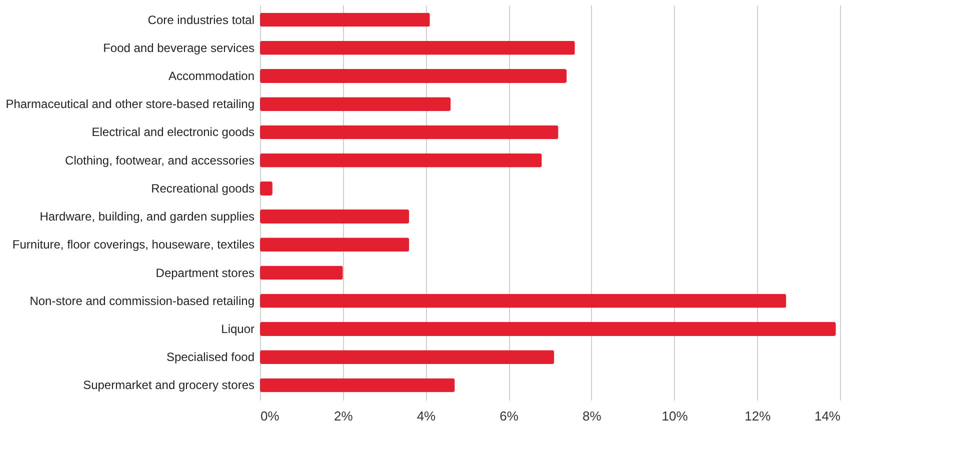  What do you see at coordinates (237, 329) in the screenshot?
I see `y-tick-label: Liquor` at bounding box center [237, 329].